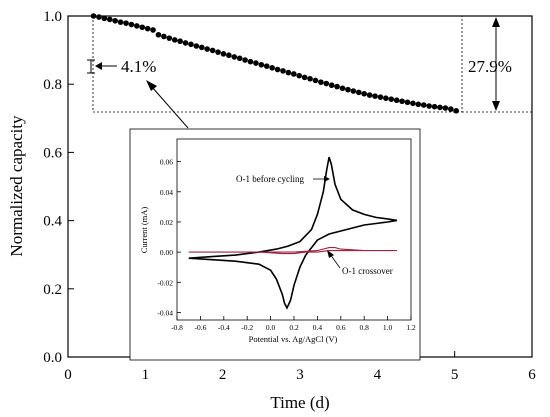 The width and height of the screenshot is (550, 417). Describe the element at coordinates (166, 192) in the screenshot. I see `inset-y-tick-label: 0.04` at that location.